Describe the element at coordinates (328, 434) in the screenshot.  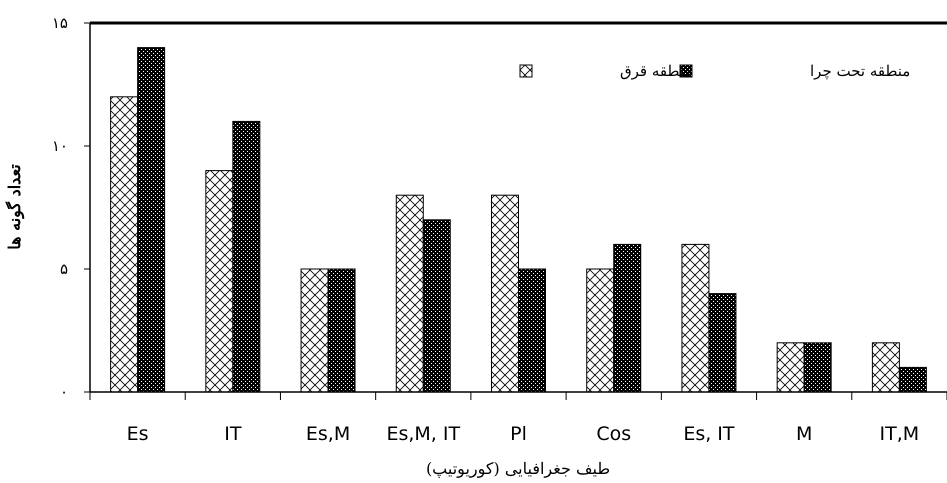
I see `x-tick-label-2: Es,M` at that location.